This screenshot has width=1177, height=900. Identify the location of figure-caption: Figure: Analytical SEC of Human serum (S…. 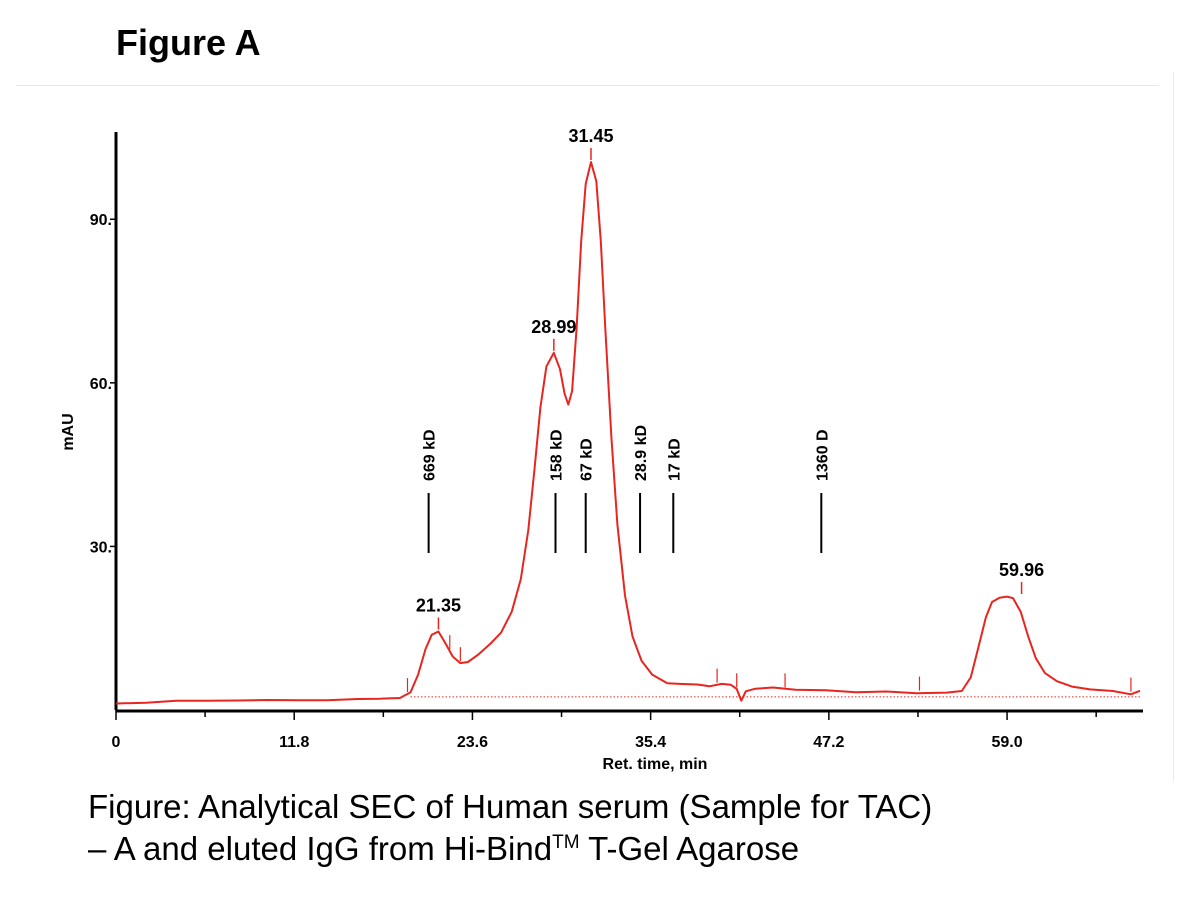
(510, 828).